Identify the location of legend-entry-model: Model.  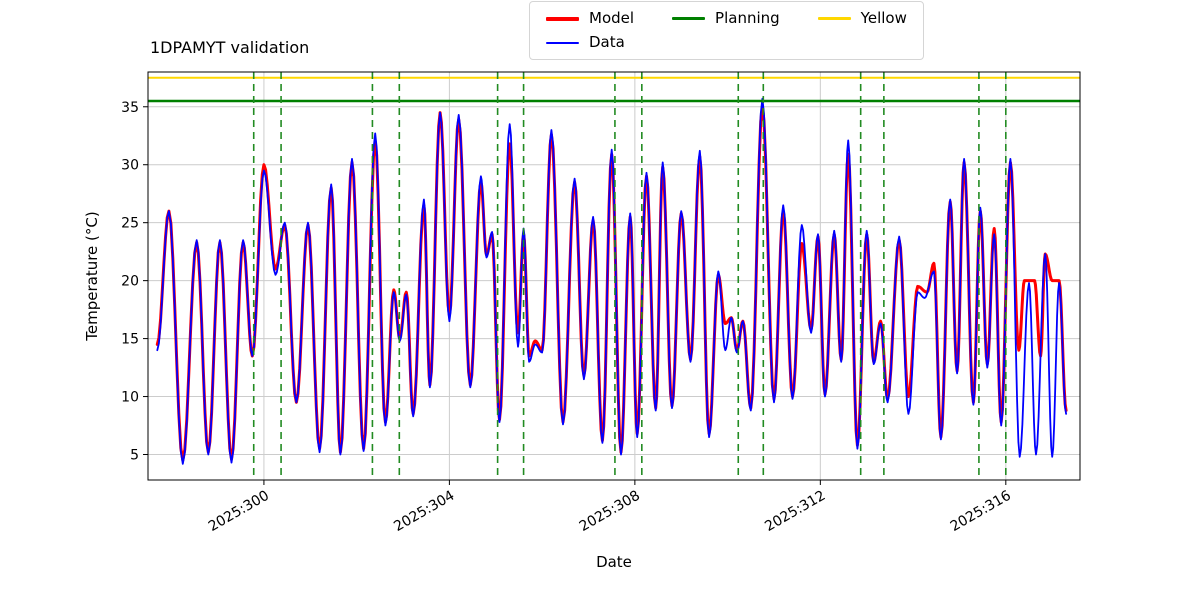
(590, 18).